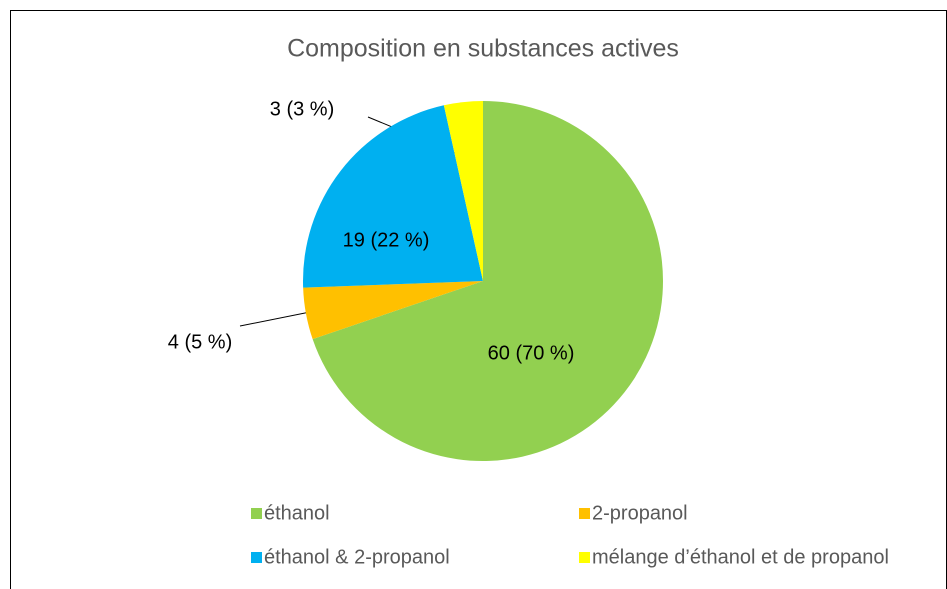 The image size is (947, 589). What do you see at coordinates (200, 342) in the screenshot?
I see `data-label: 4 (5 %)` at bounding box center [200, 342].